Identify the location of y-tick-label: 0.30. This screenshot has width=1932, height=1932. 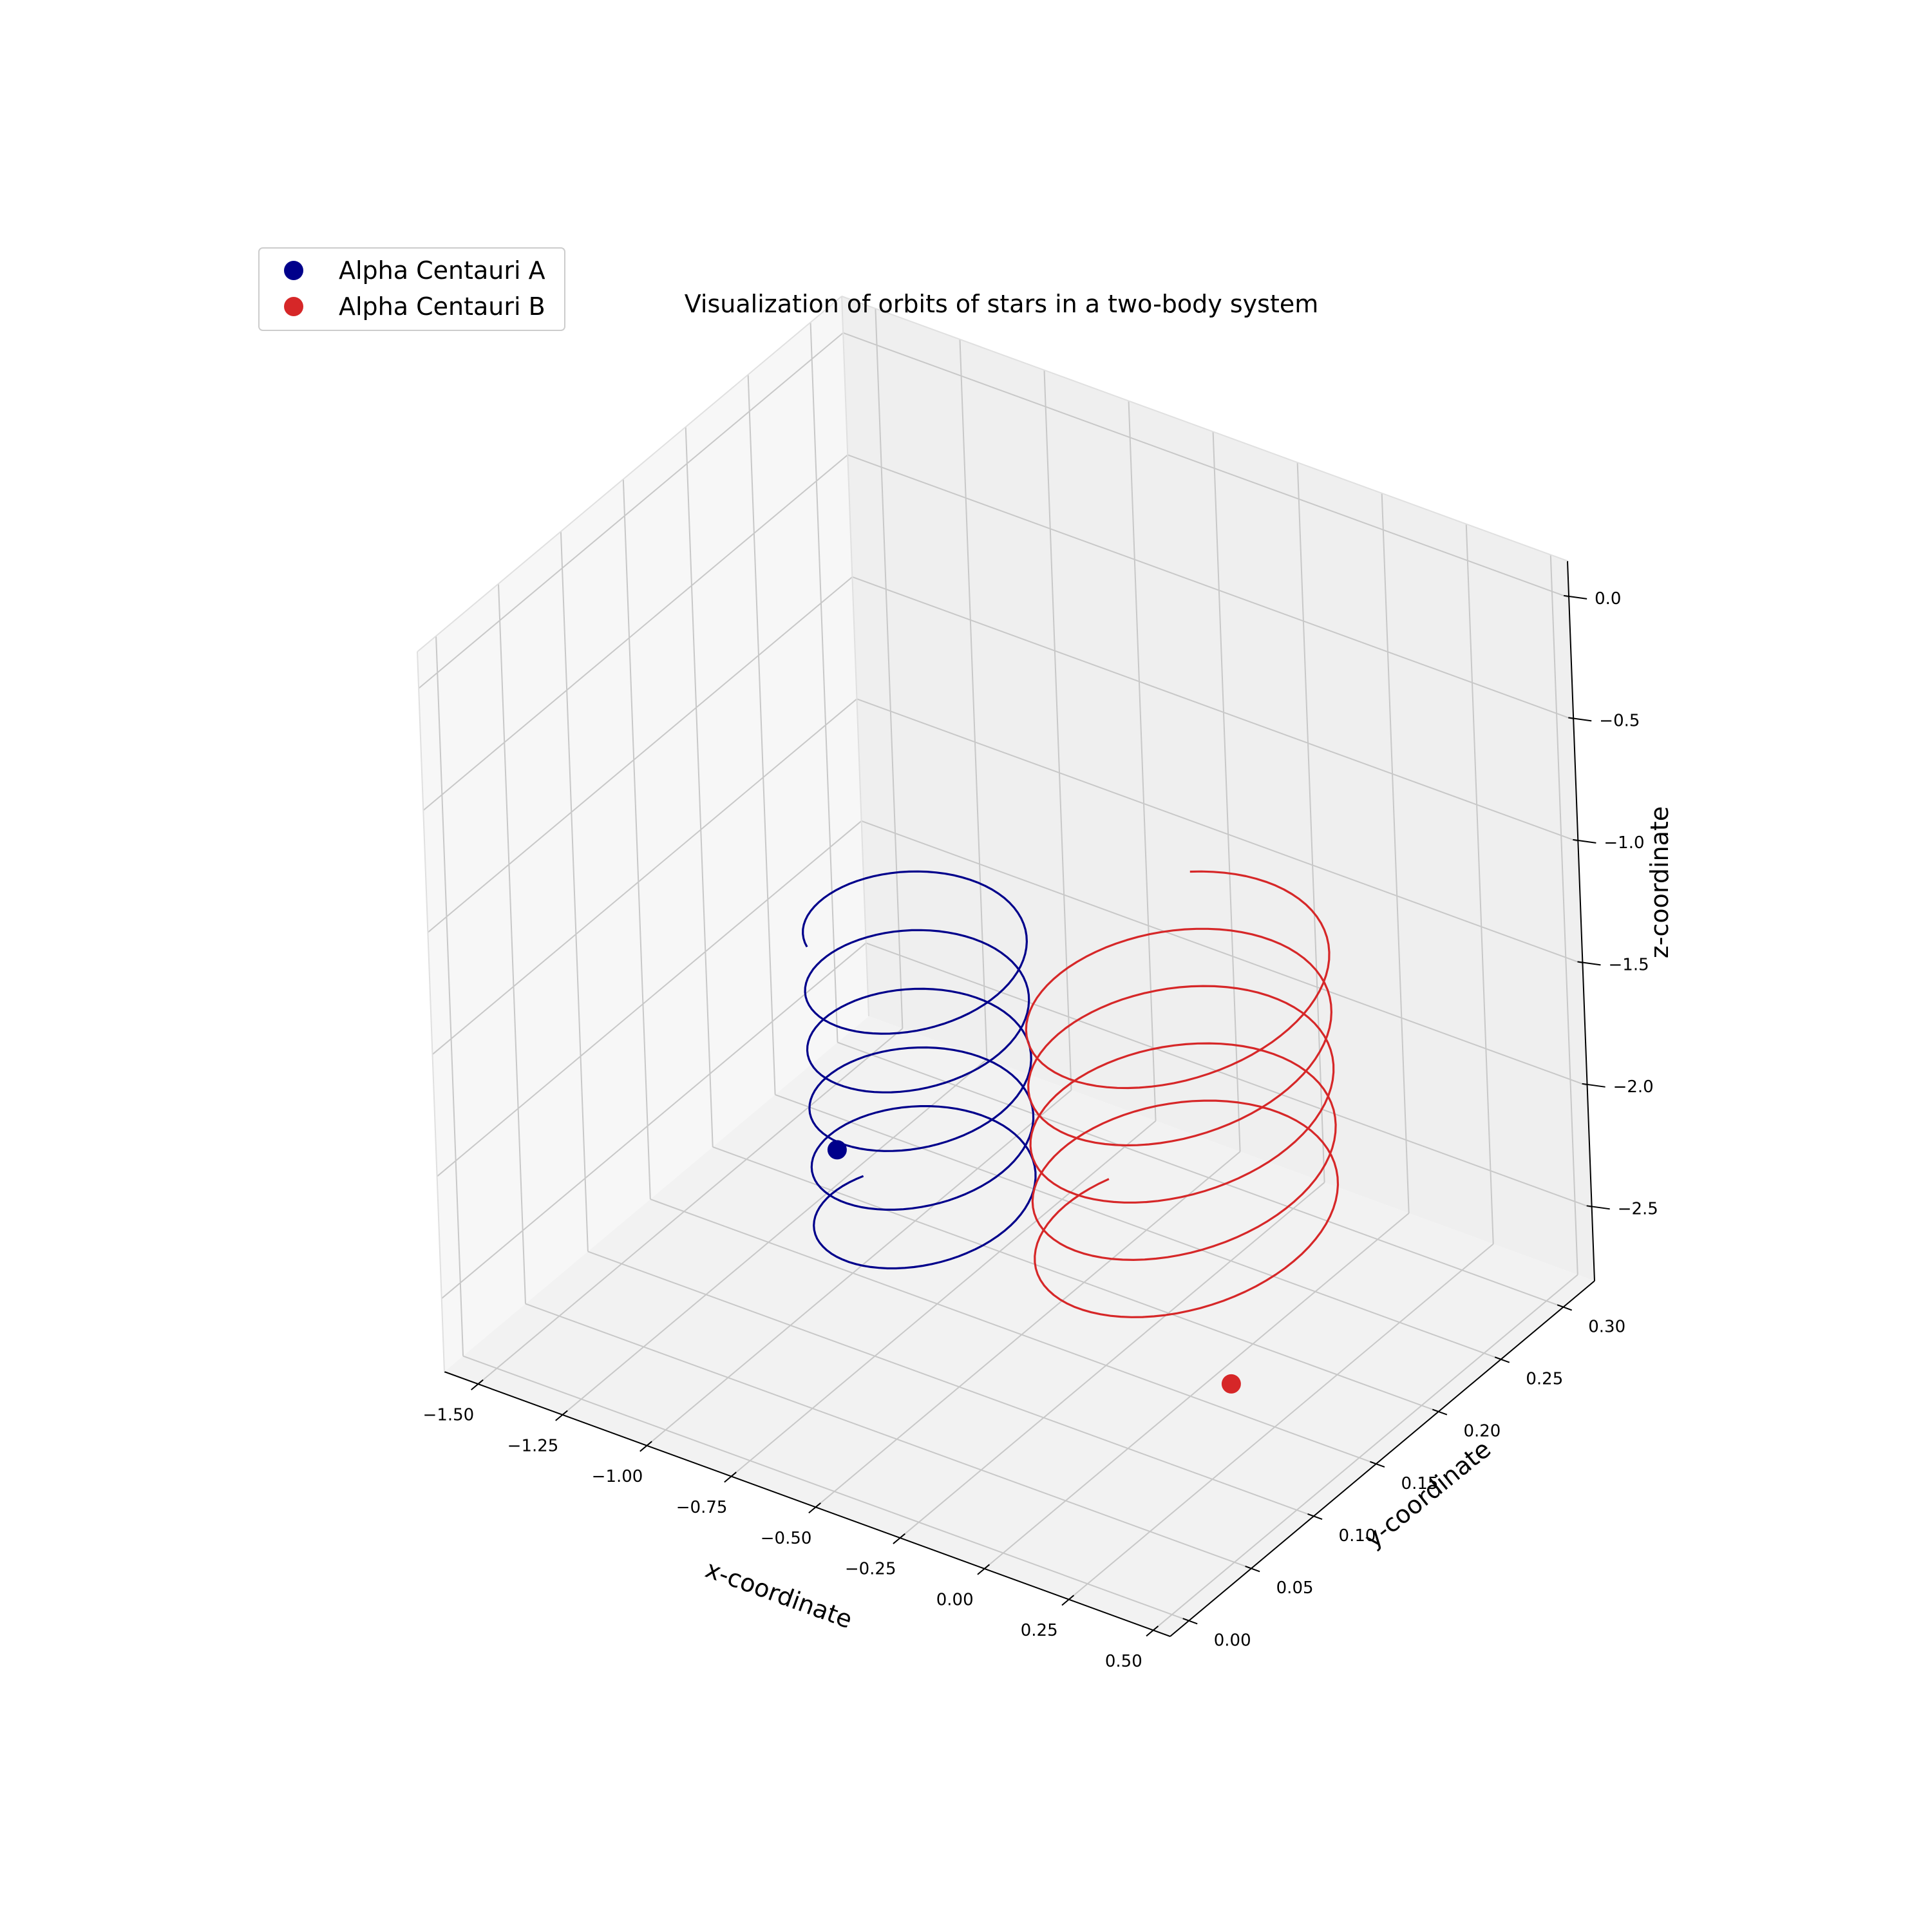
(1607, 1326).